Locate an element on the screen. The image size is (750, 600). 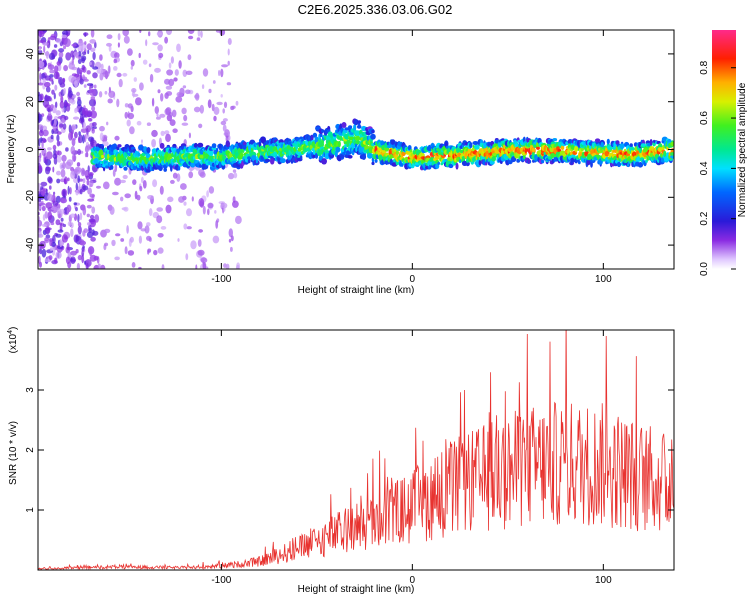
figure-title: C2E6.2025.336.03.06.G02 is located at coordinates (375, 9).